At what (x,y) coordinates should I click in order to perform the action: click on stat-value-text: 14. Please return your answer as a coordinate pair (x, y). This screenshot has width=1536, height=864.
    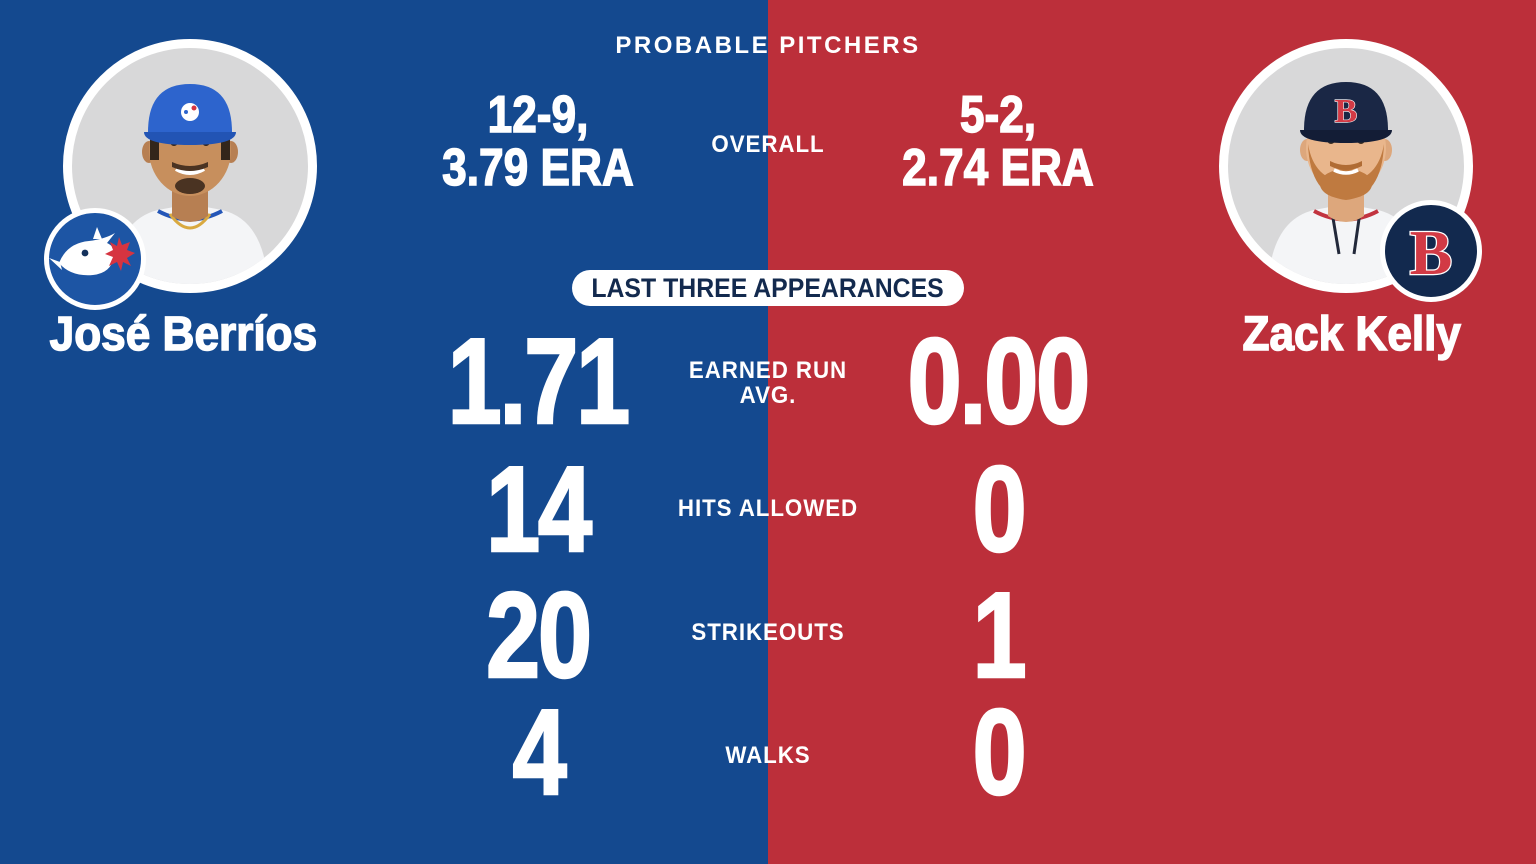
    Looking at the image, I should click on (539, 509).